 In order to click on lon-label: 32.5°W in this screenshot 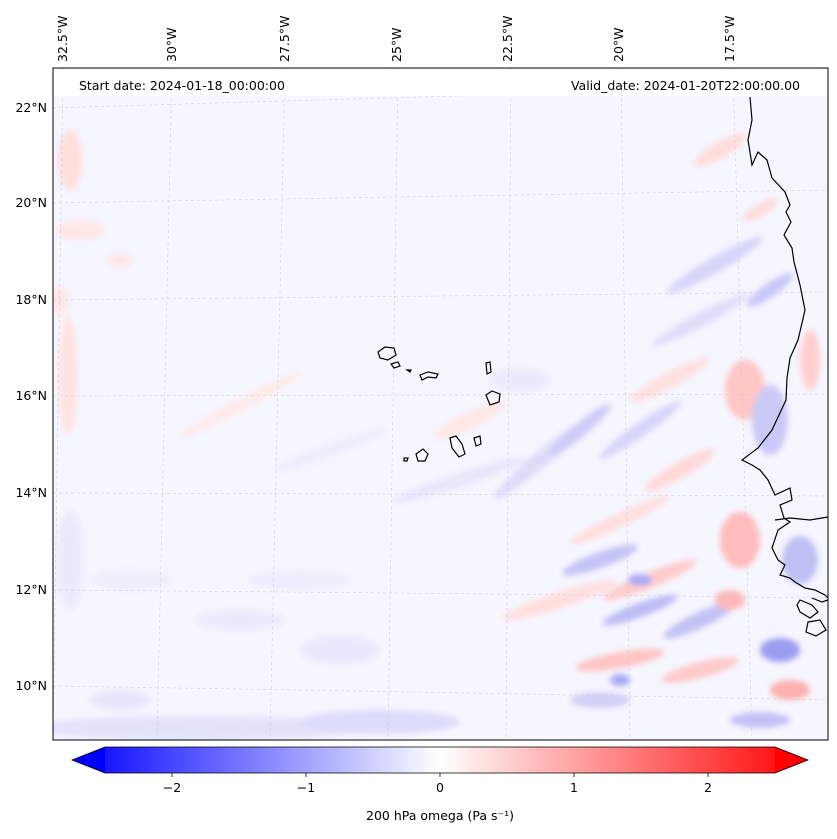, I will do `click(62, 39)`.